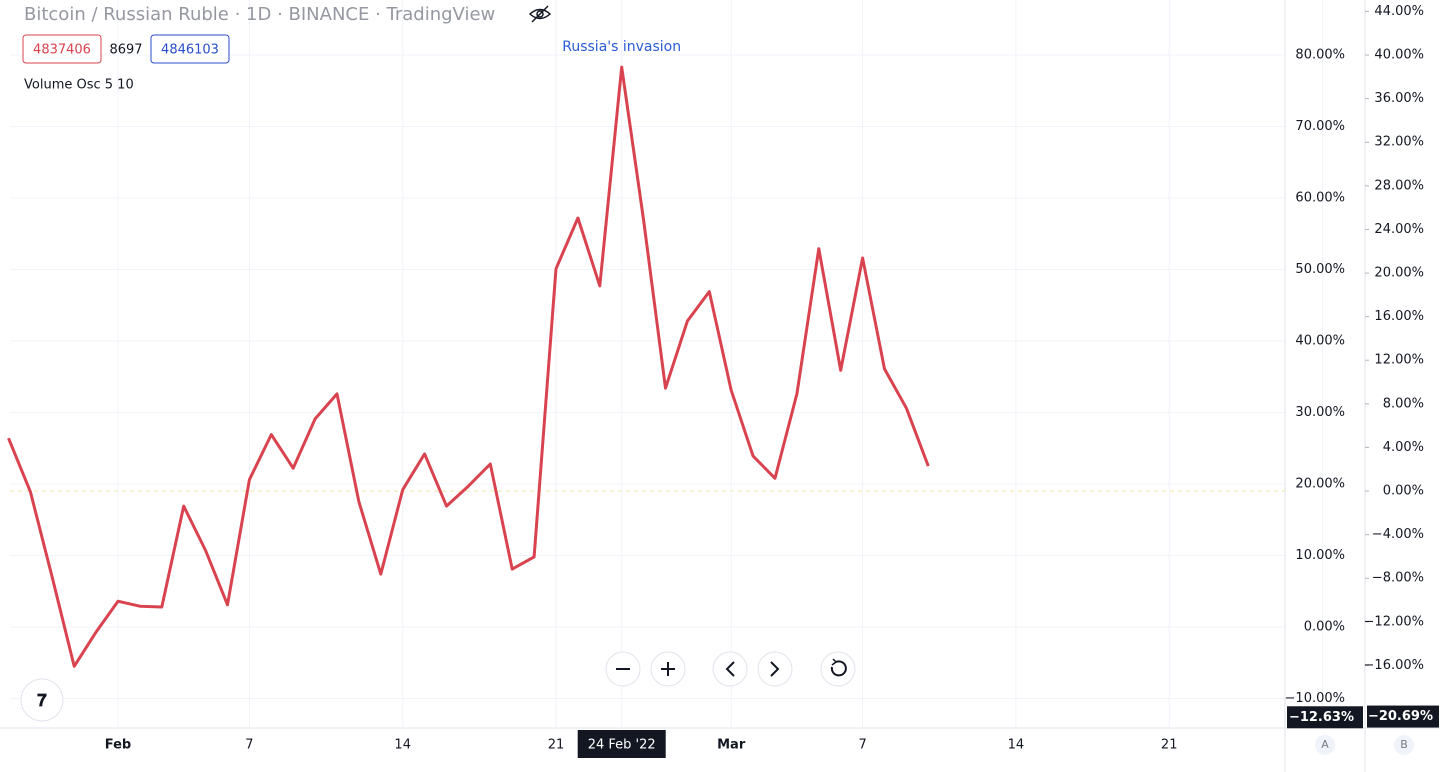 Image resolution: width=1440 pixels, height=772 pixels. What do you see at coordinates (623, 669) in the screenshot?
I see `zoom-out-button` at bounding box center [623, 669].